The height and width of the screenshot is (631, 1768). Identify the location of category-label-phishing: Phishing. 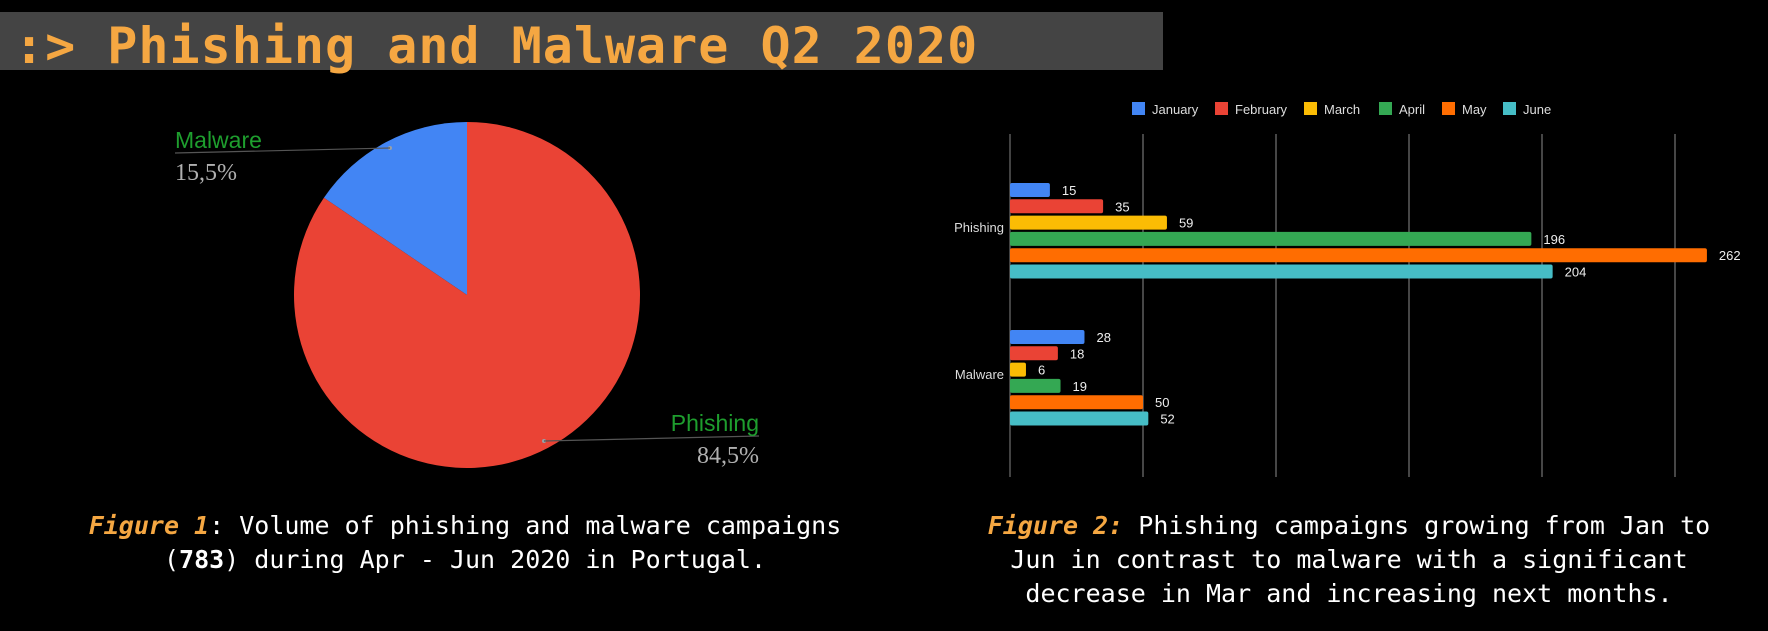
(979, 227).